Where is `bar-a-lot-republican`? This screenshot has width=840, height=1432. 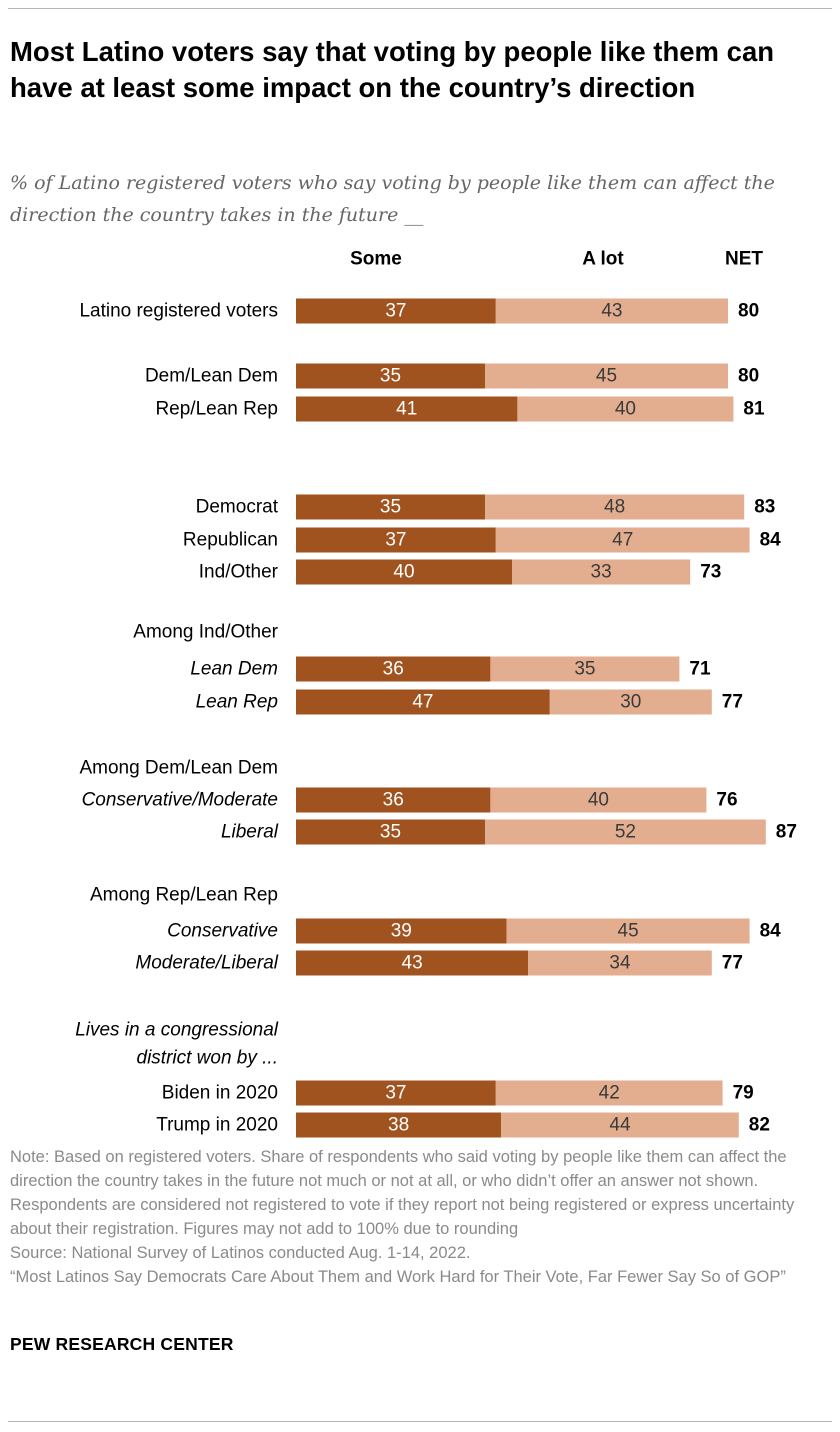
bar-a-lot-republican is located at coordinates (622, 540).